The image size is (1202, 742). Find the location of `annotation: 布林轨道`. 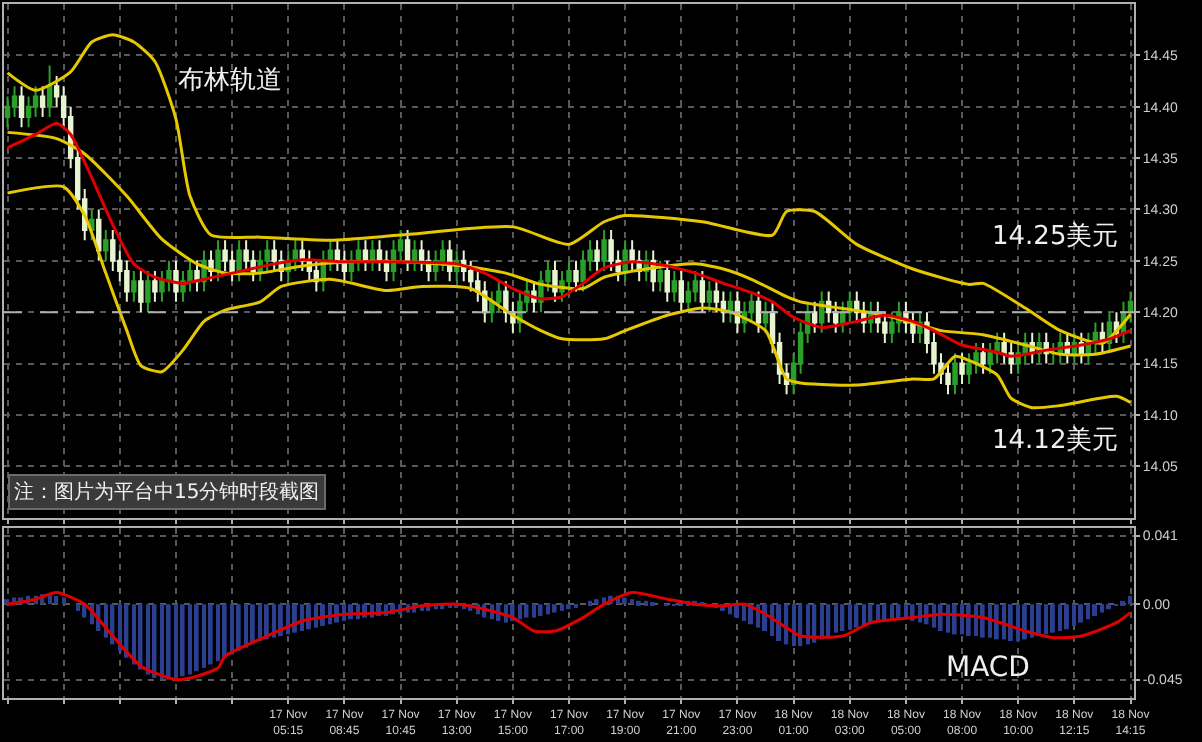

annotation: 布林轨道 is located at coordinates (230, 81).